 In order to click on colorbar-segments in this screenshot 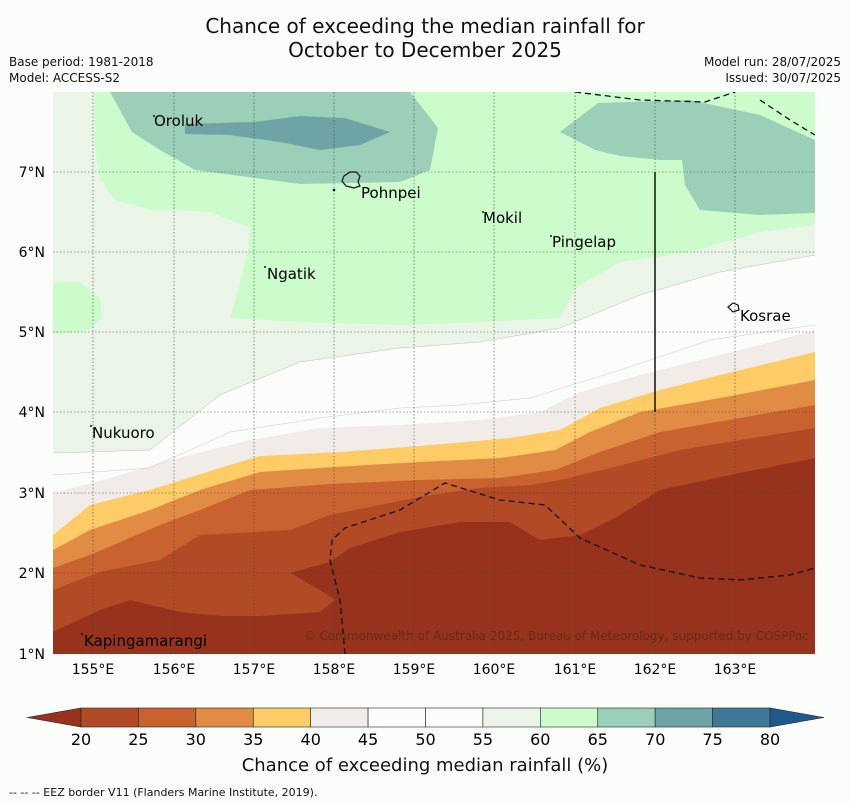, I will do `click(425, 717)`.